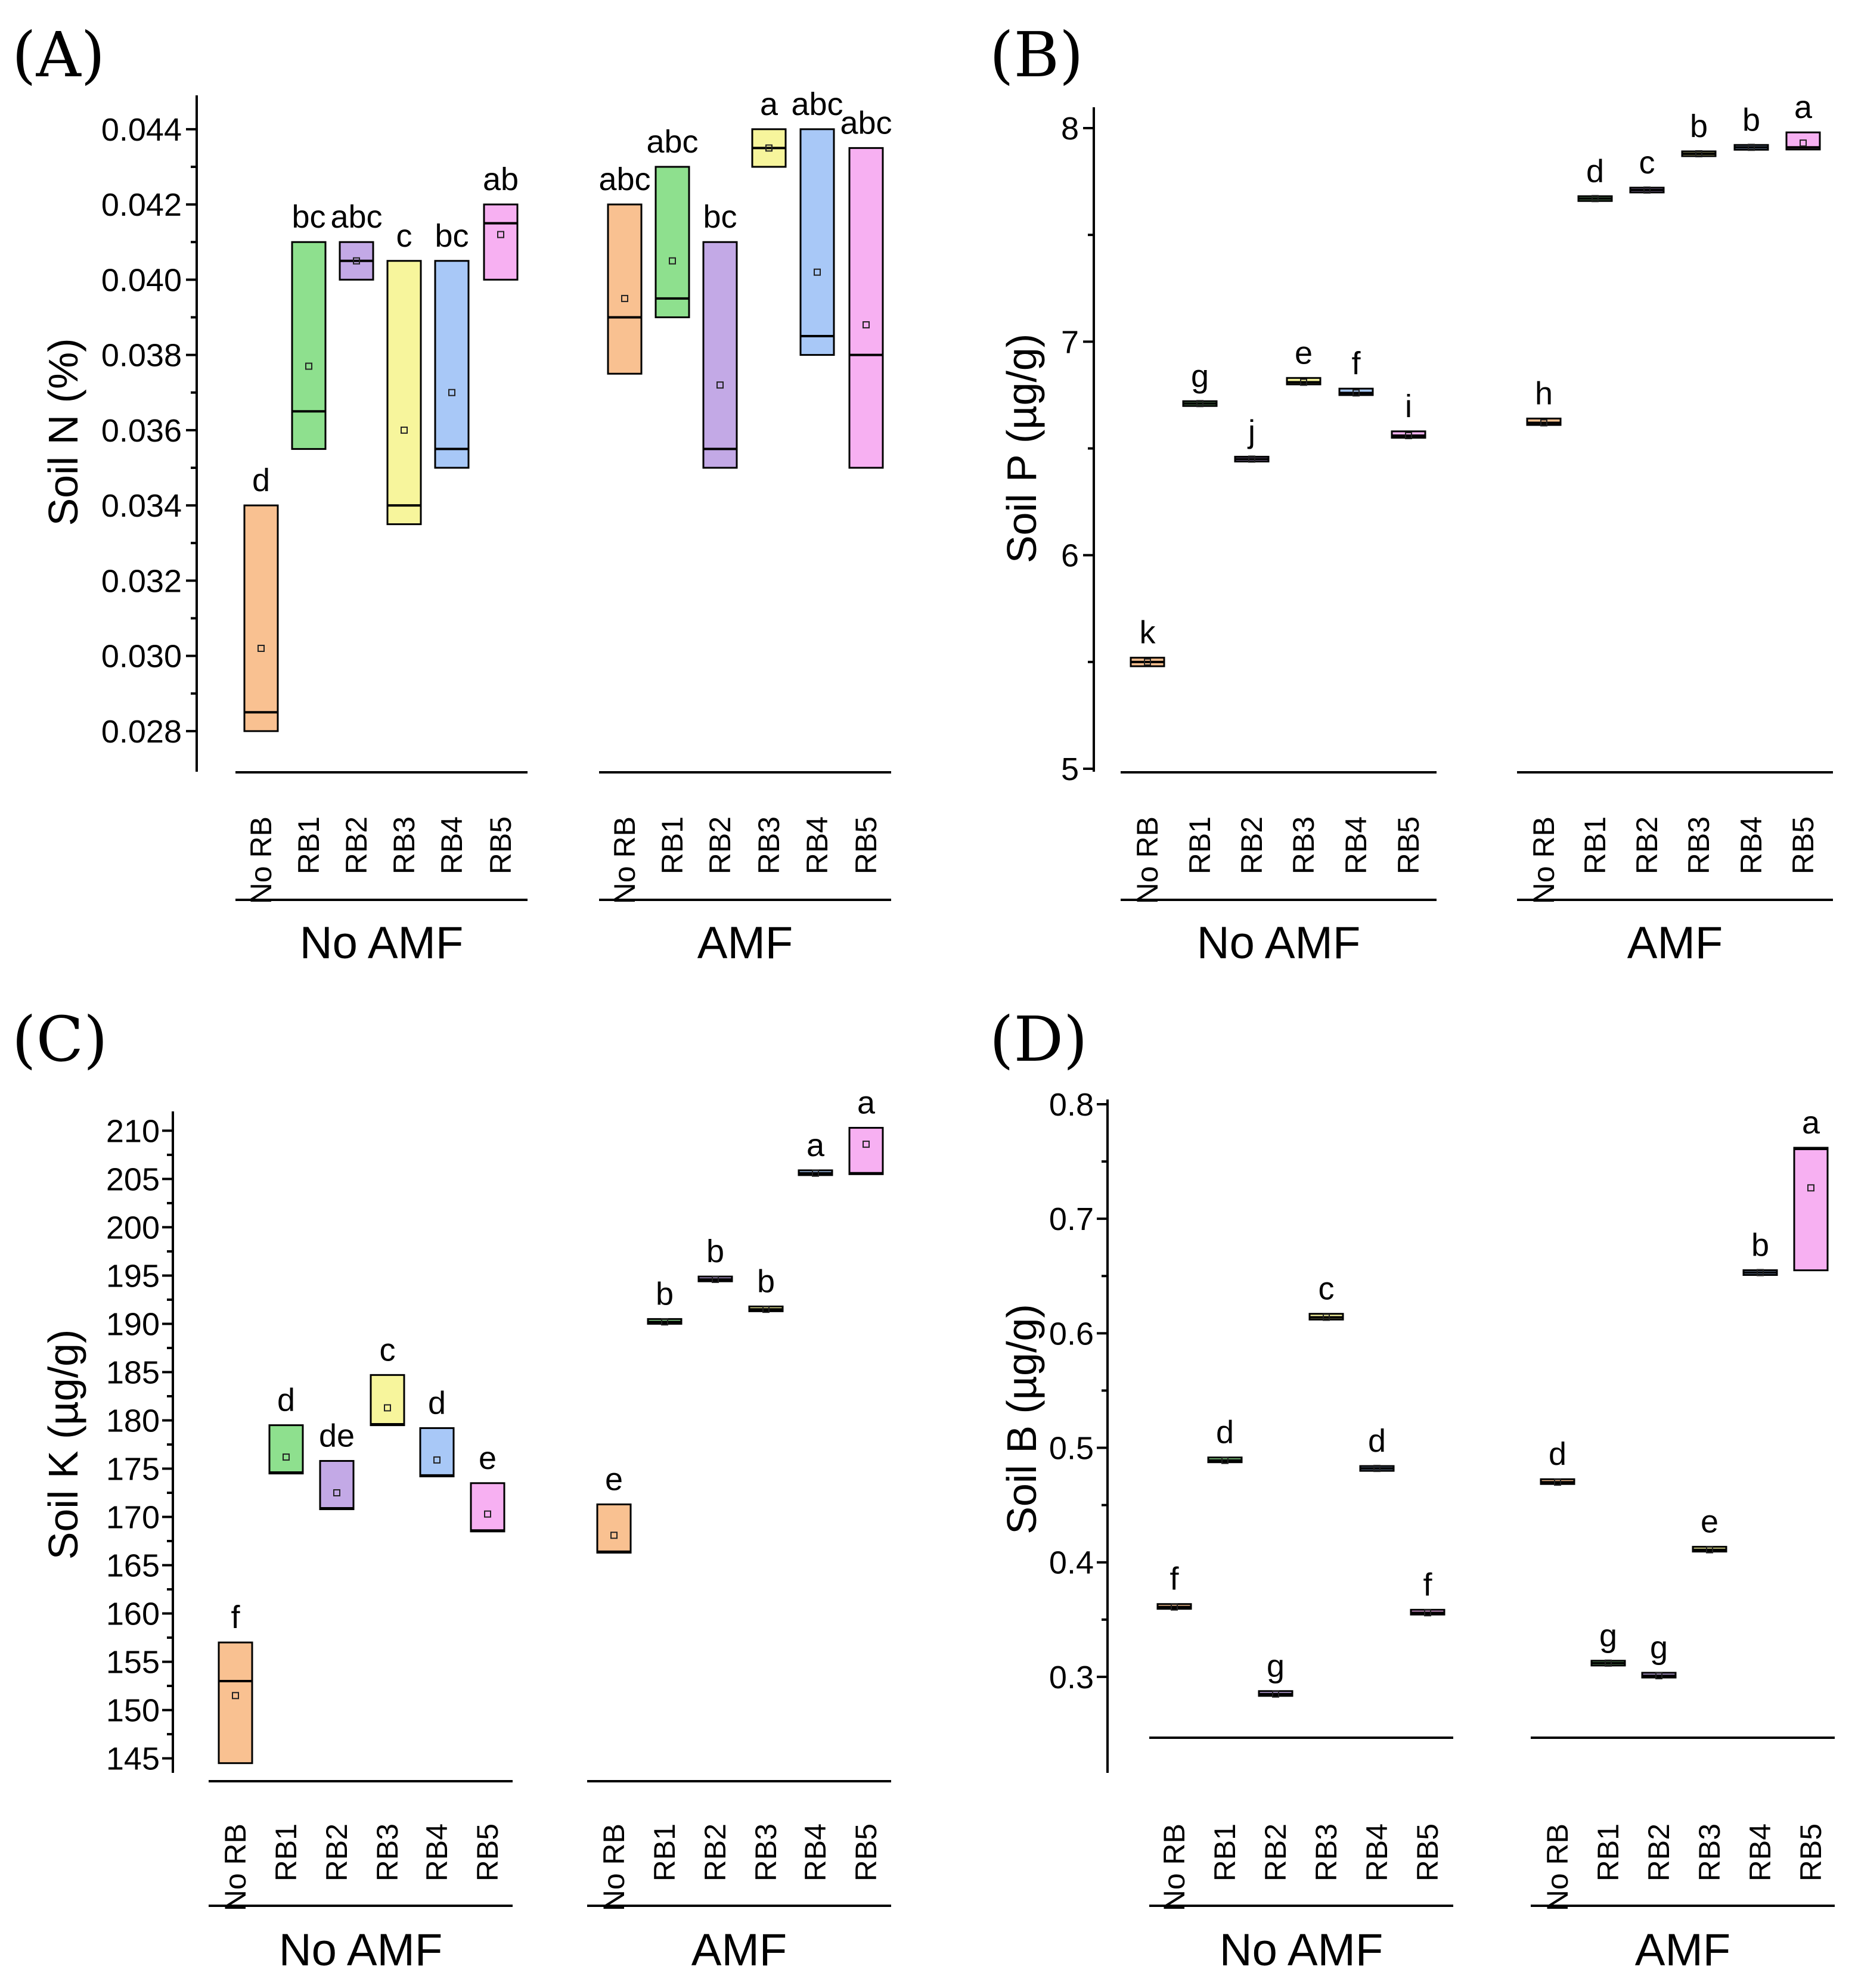 The height and width of the screenshot is (1988, 1855). I want to click on significance-letter: j, so click(1251, 431).